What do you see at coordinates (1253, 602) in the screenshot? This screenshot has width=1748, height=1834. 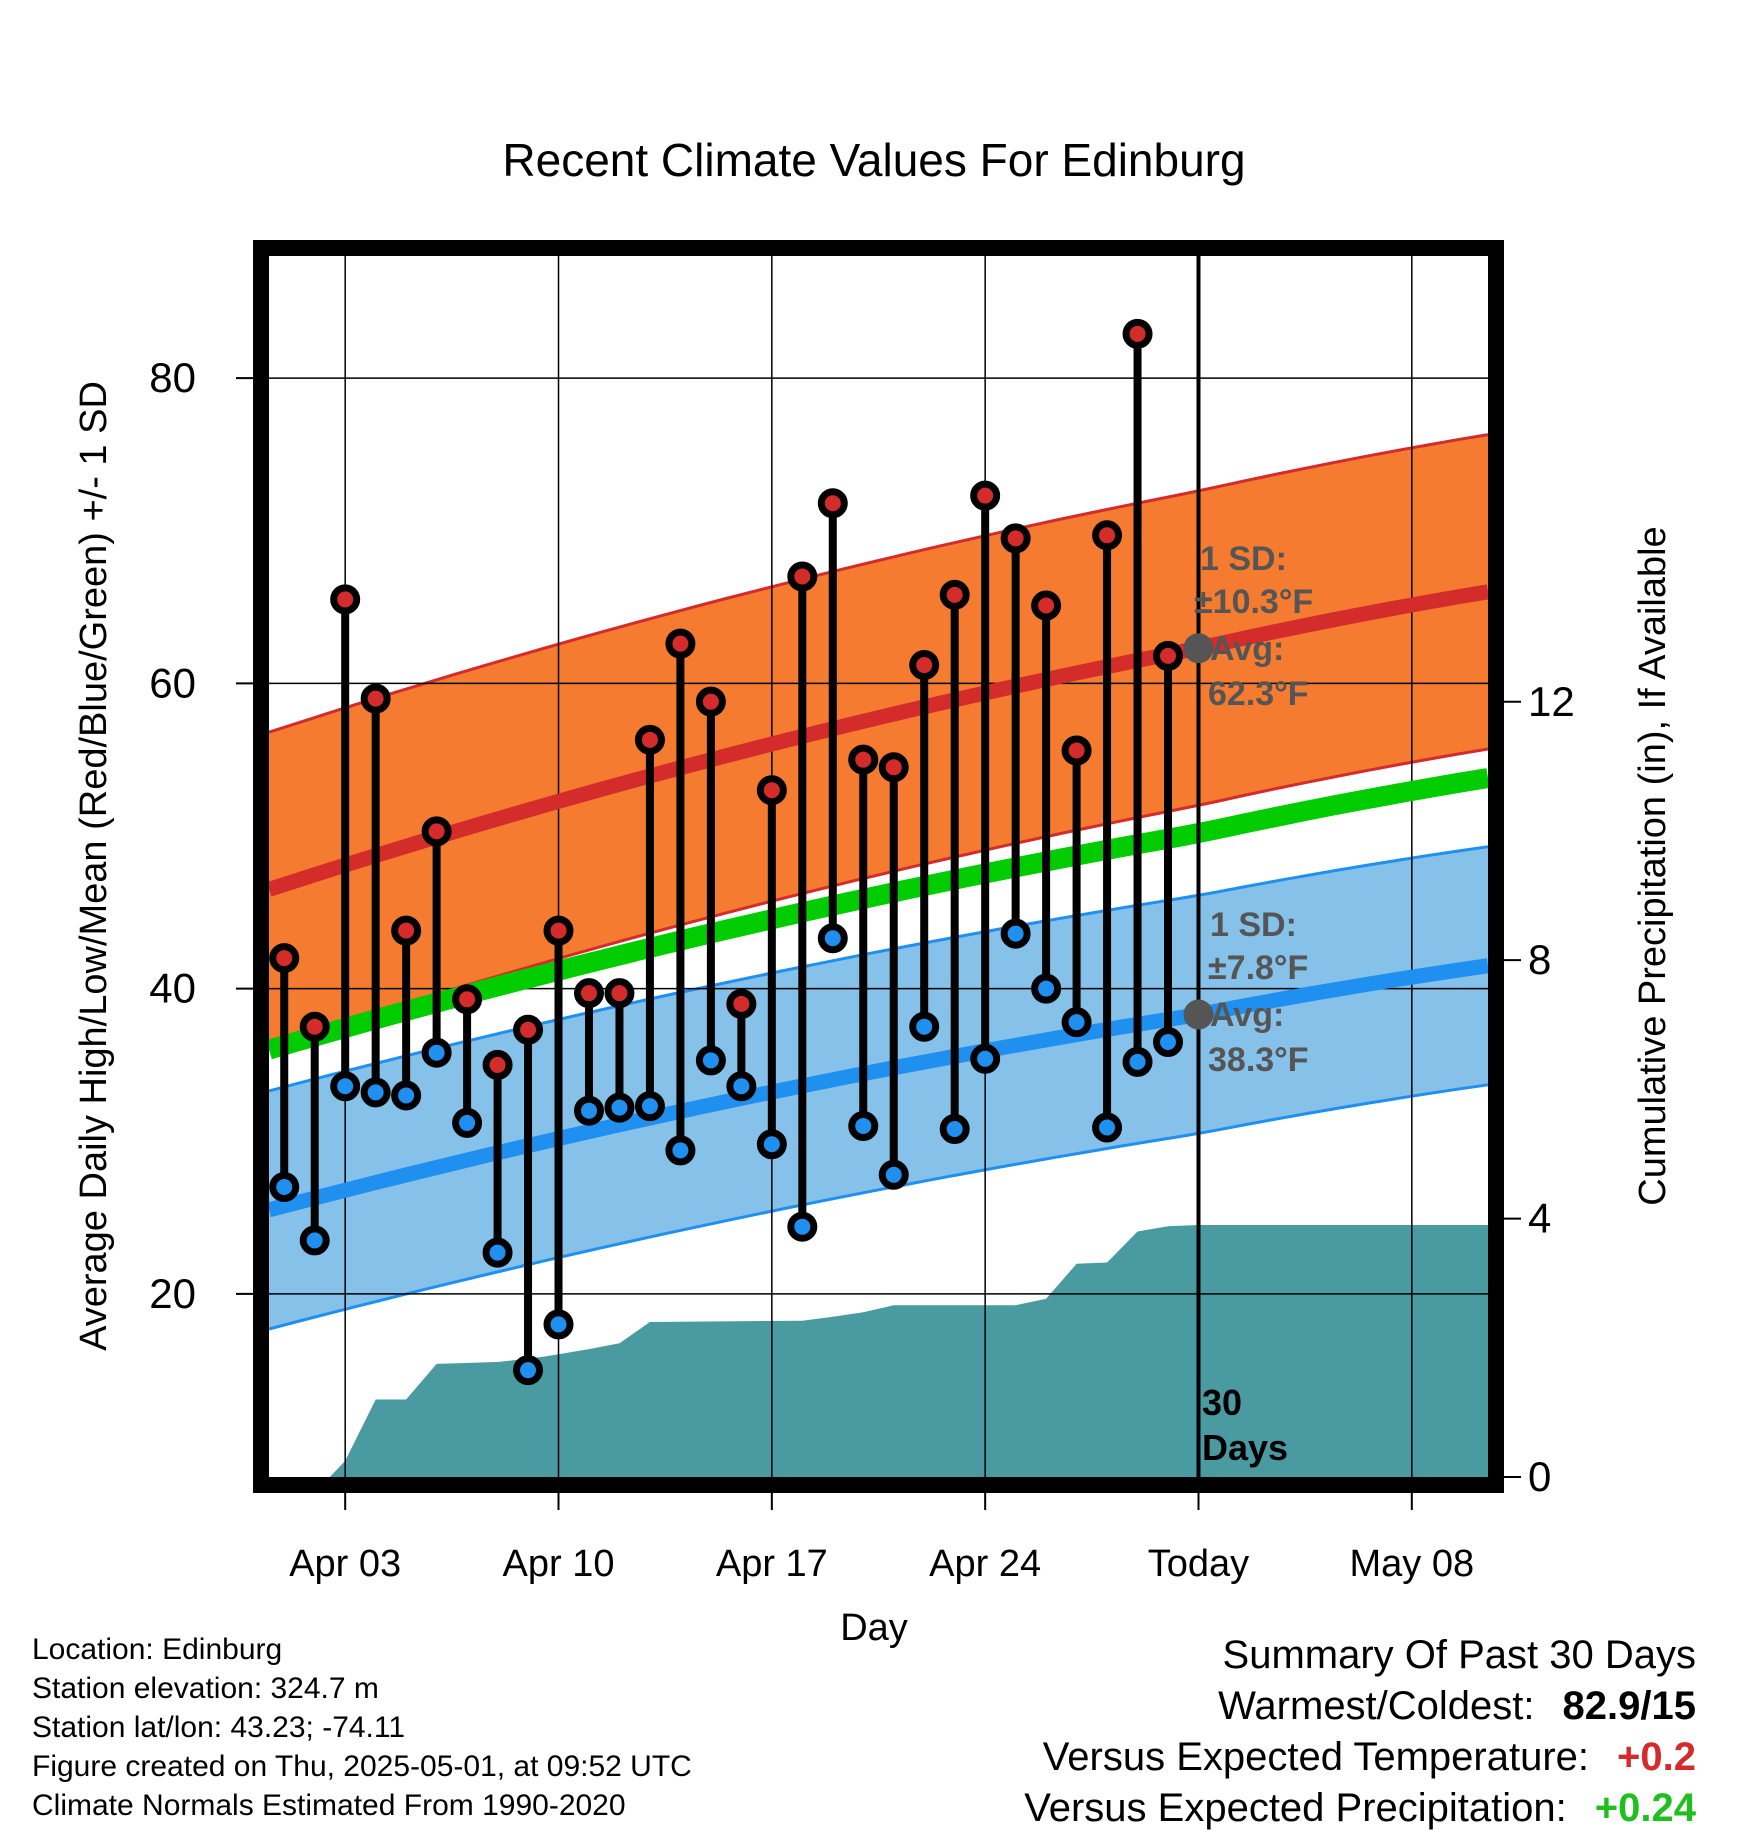 I see `high-sd-value: ±10.3°F` at bounding box center [1253, 602].